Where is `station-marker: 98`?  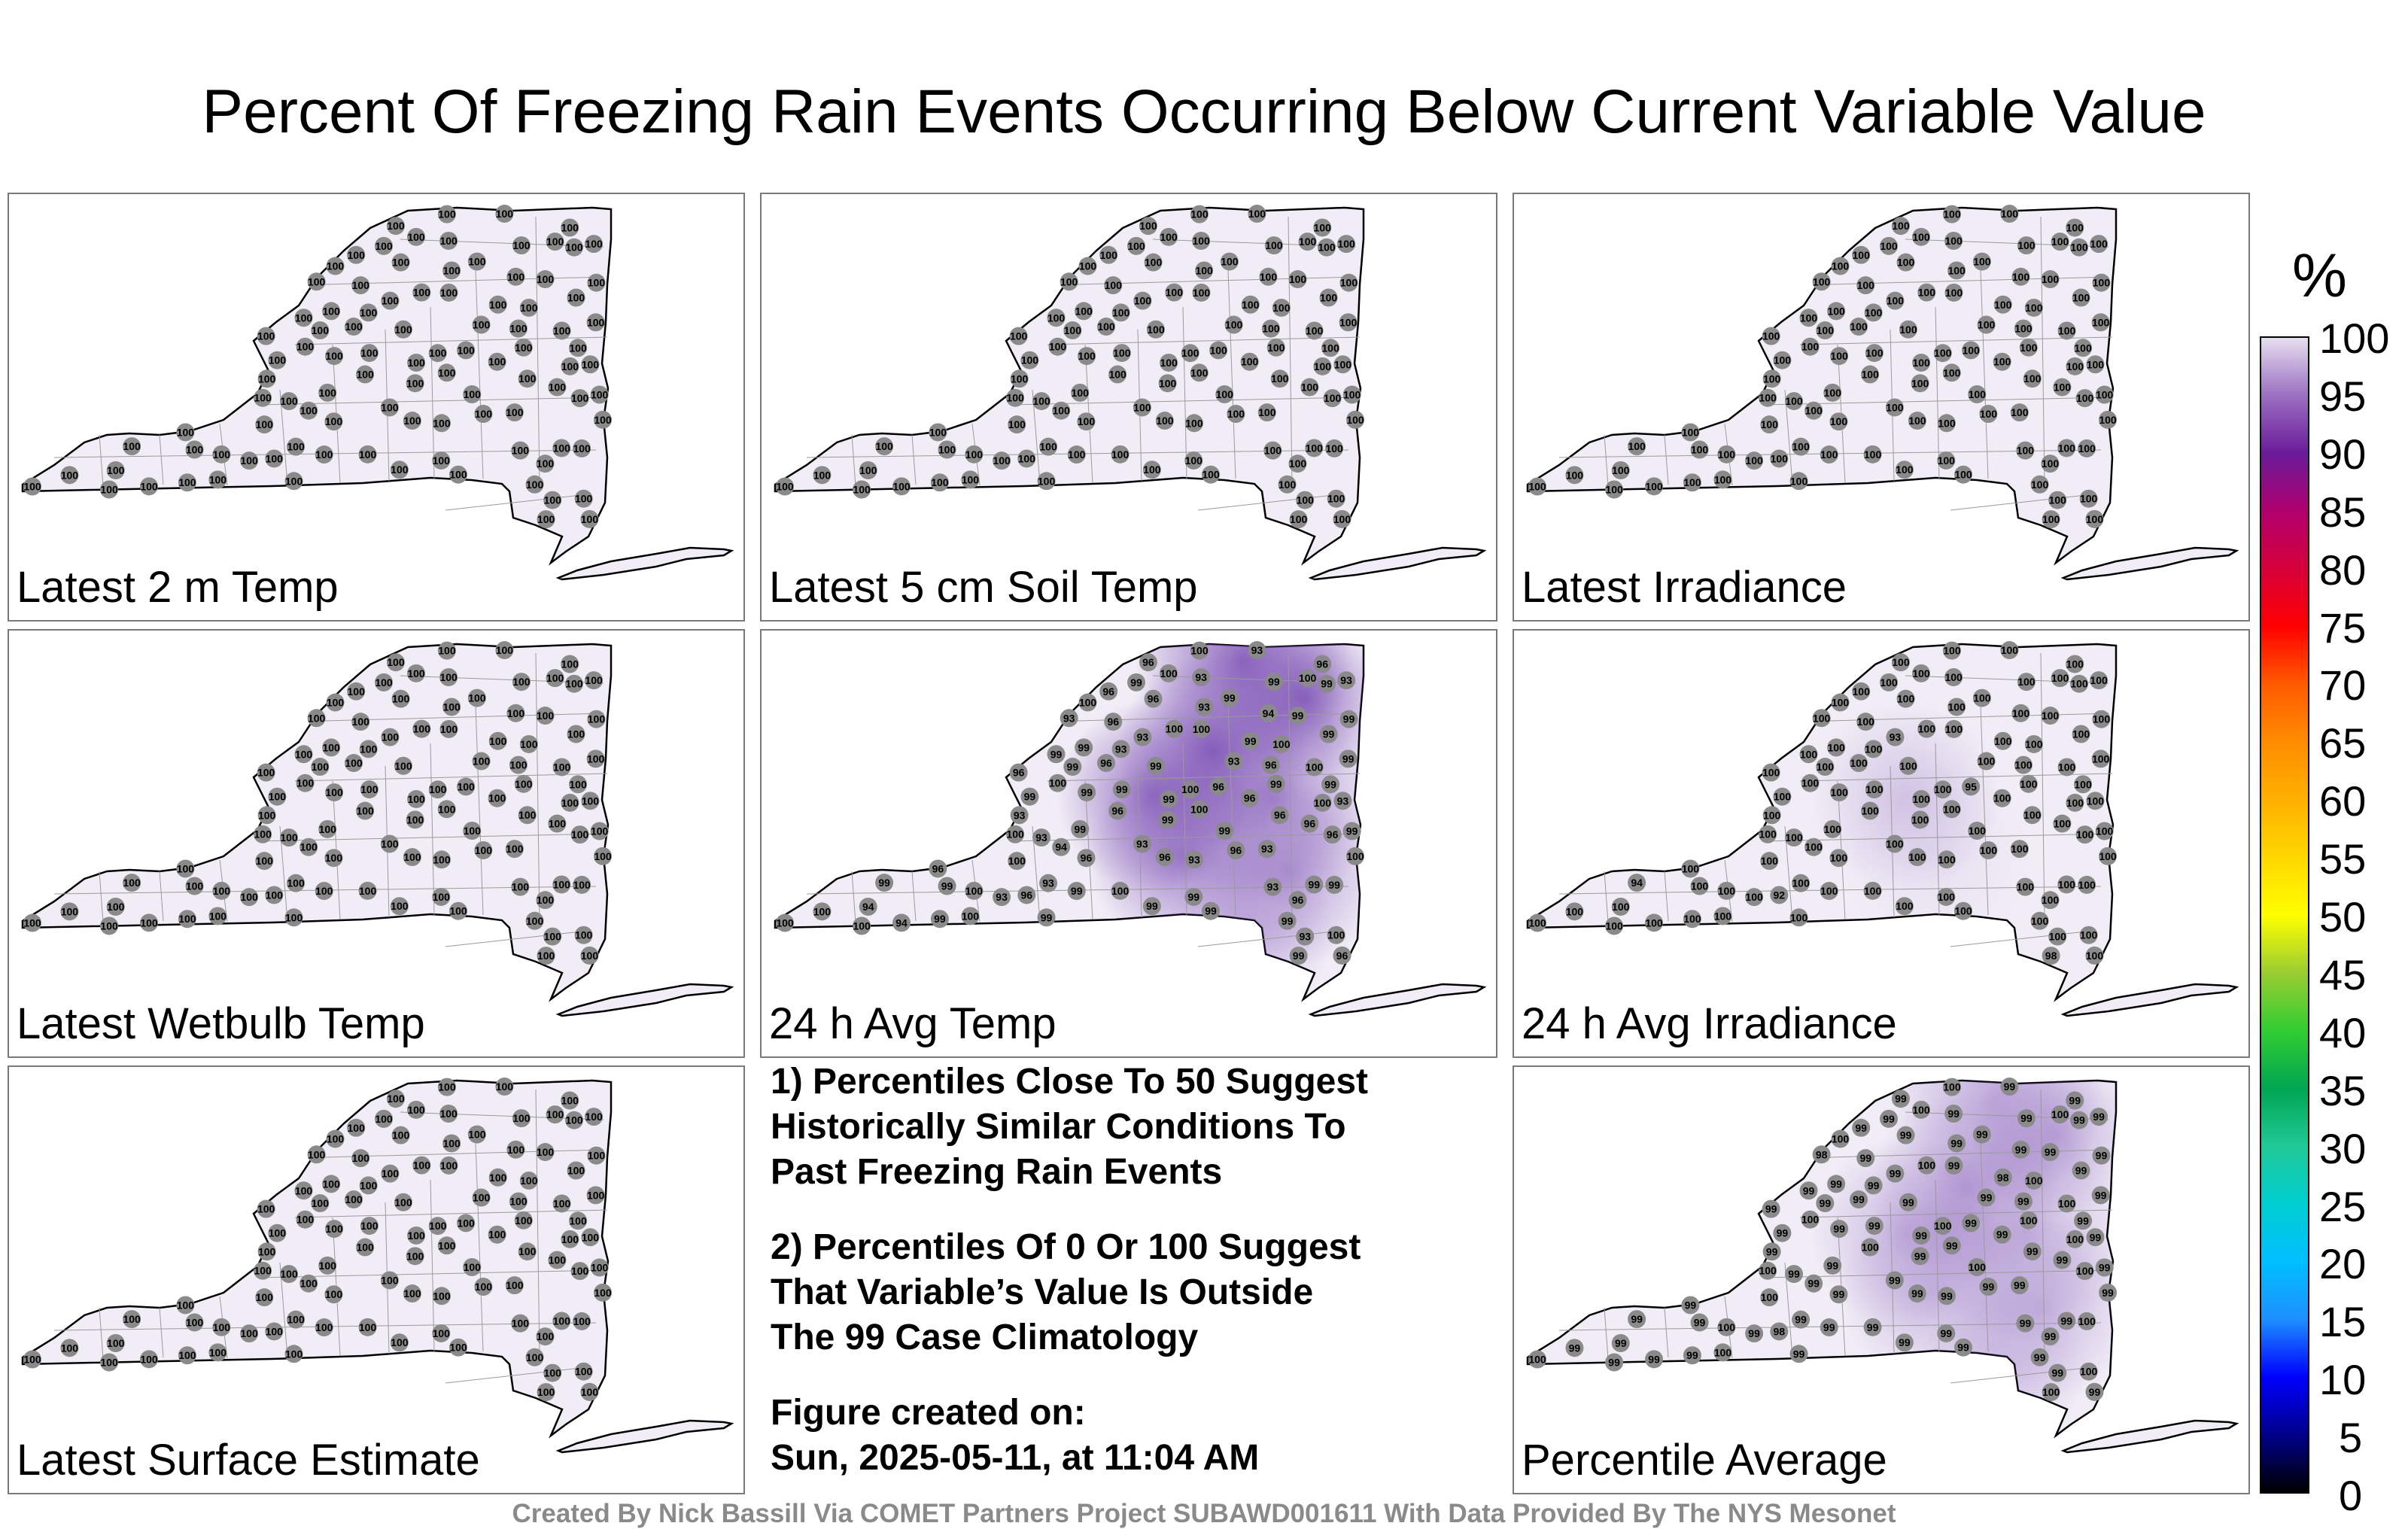 station-marker: 98 is located at coordinates (1821, 1154).